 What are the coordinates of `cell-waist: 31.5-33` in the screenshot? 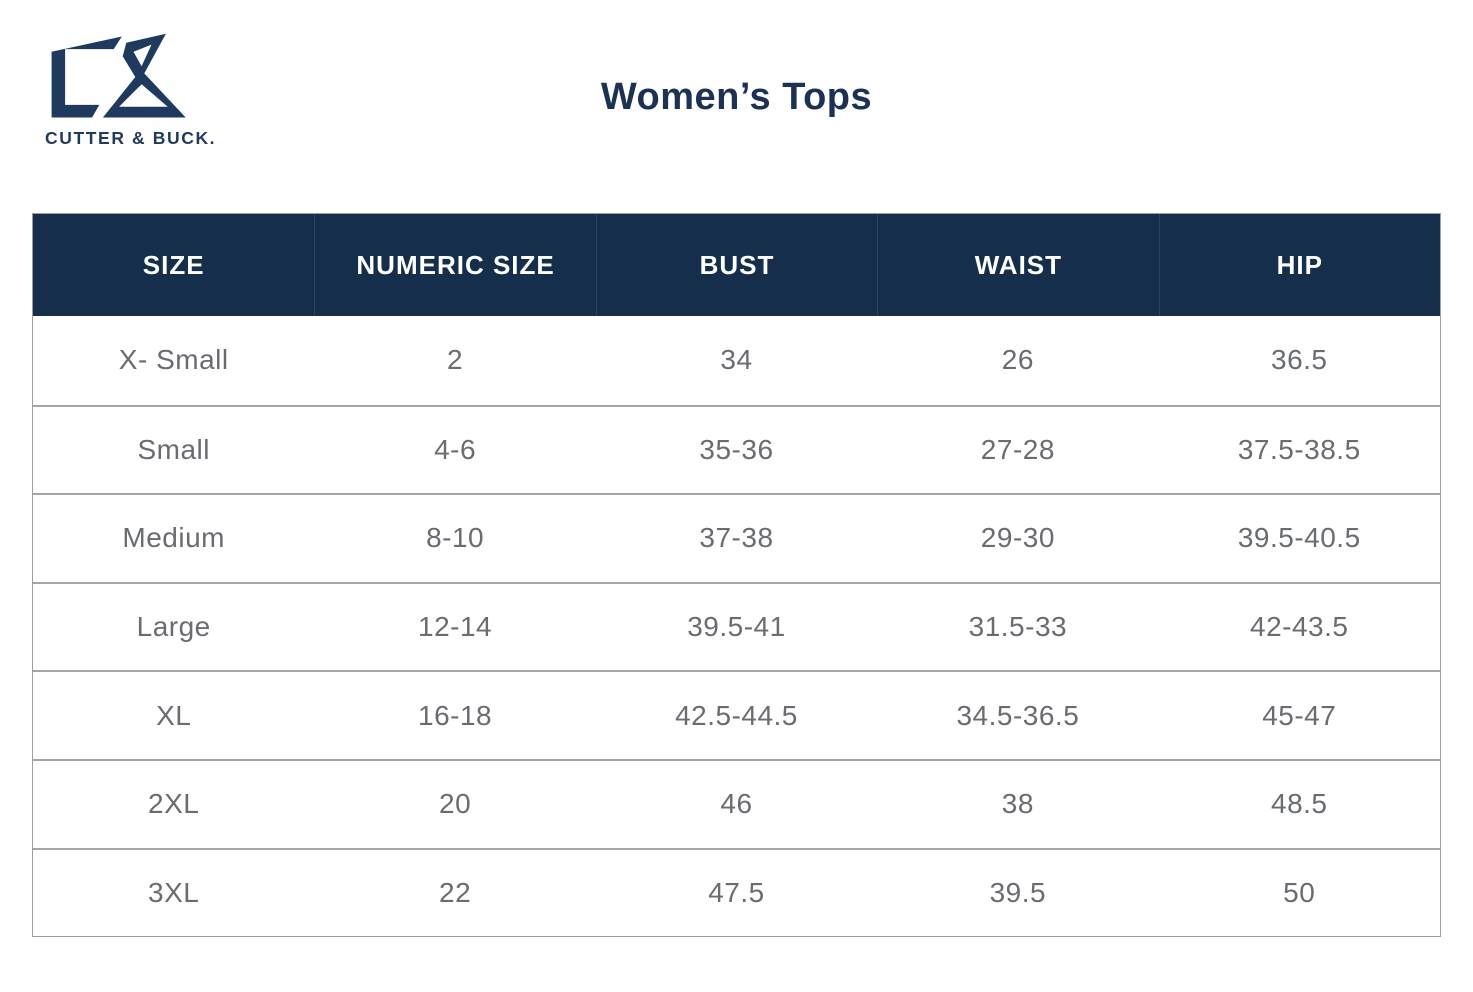 It's located at (1018, 627).